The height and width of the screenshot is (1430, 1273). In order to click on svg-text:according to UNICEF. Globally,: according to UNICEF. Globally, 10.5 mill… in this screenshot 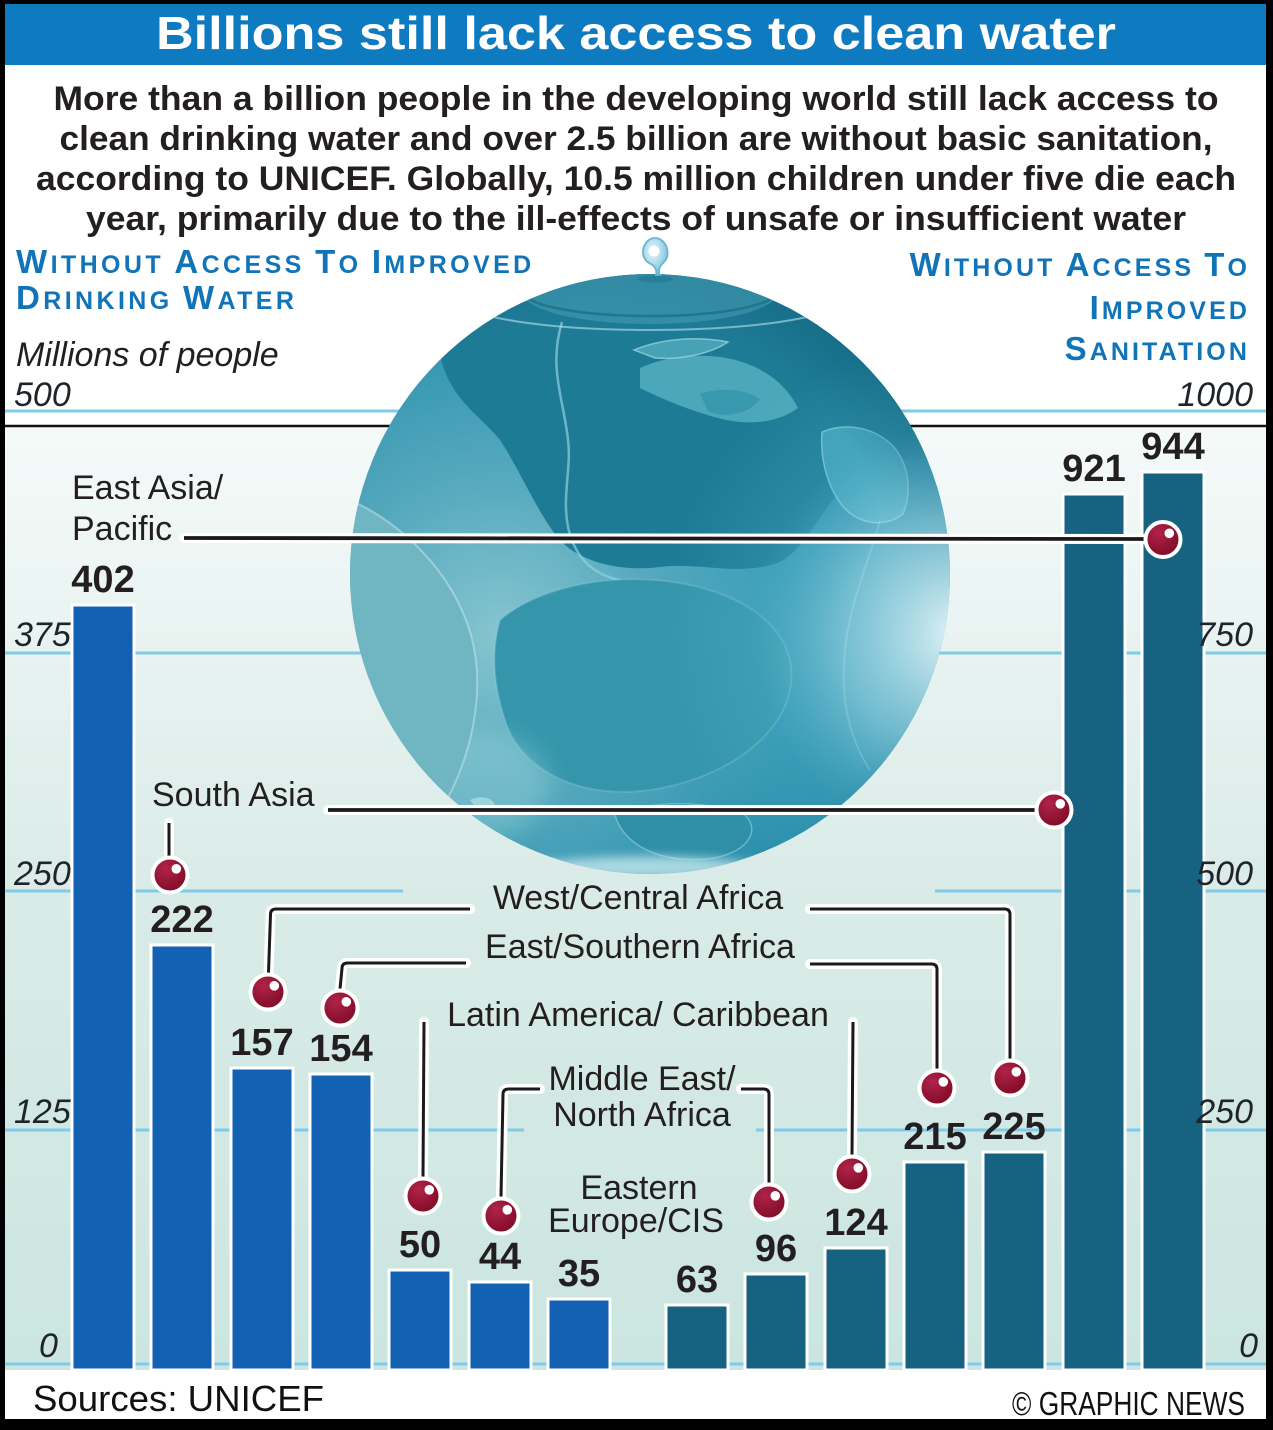, I will do `click(636, 179)`.